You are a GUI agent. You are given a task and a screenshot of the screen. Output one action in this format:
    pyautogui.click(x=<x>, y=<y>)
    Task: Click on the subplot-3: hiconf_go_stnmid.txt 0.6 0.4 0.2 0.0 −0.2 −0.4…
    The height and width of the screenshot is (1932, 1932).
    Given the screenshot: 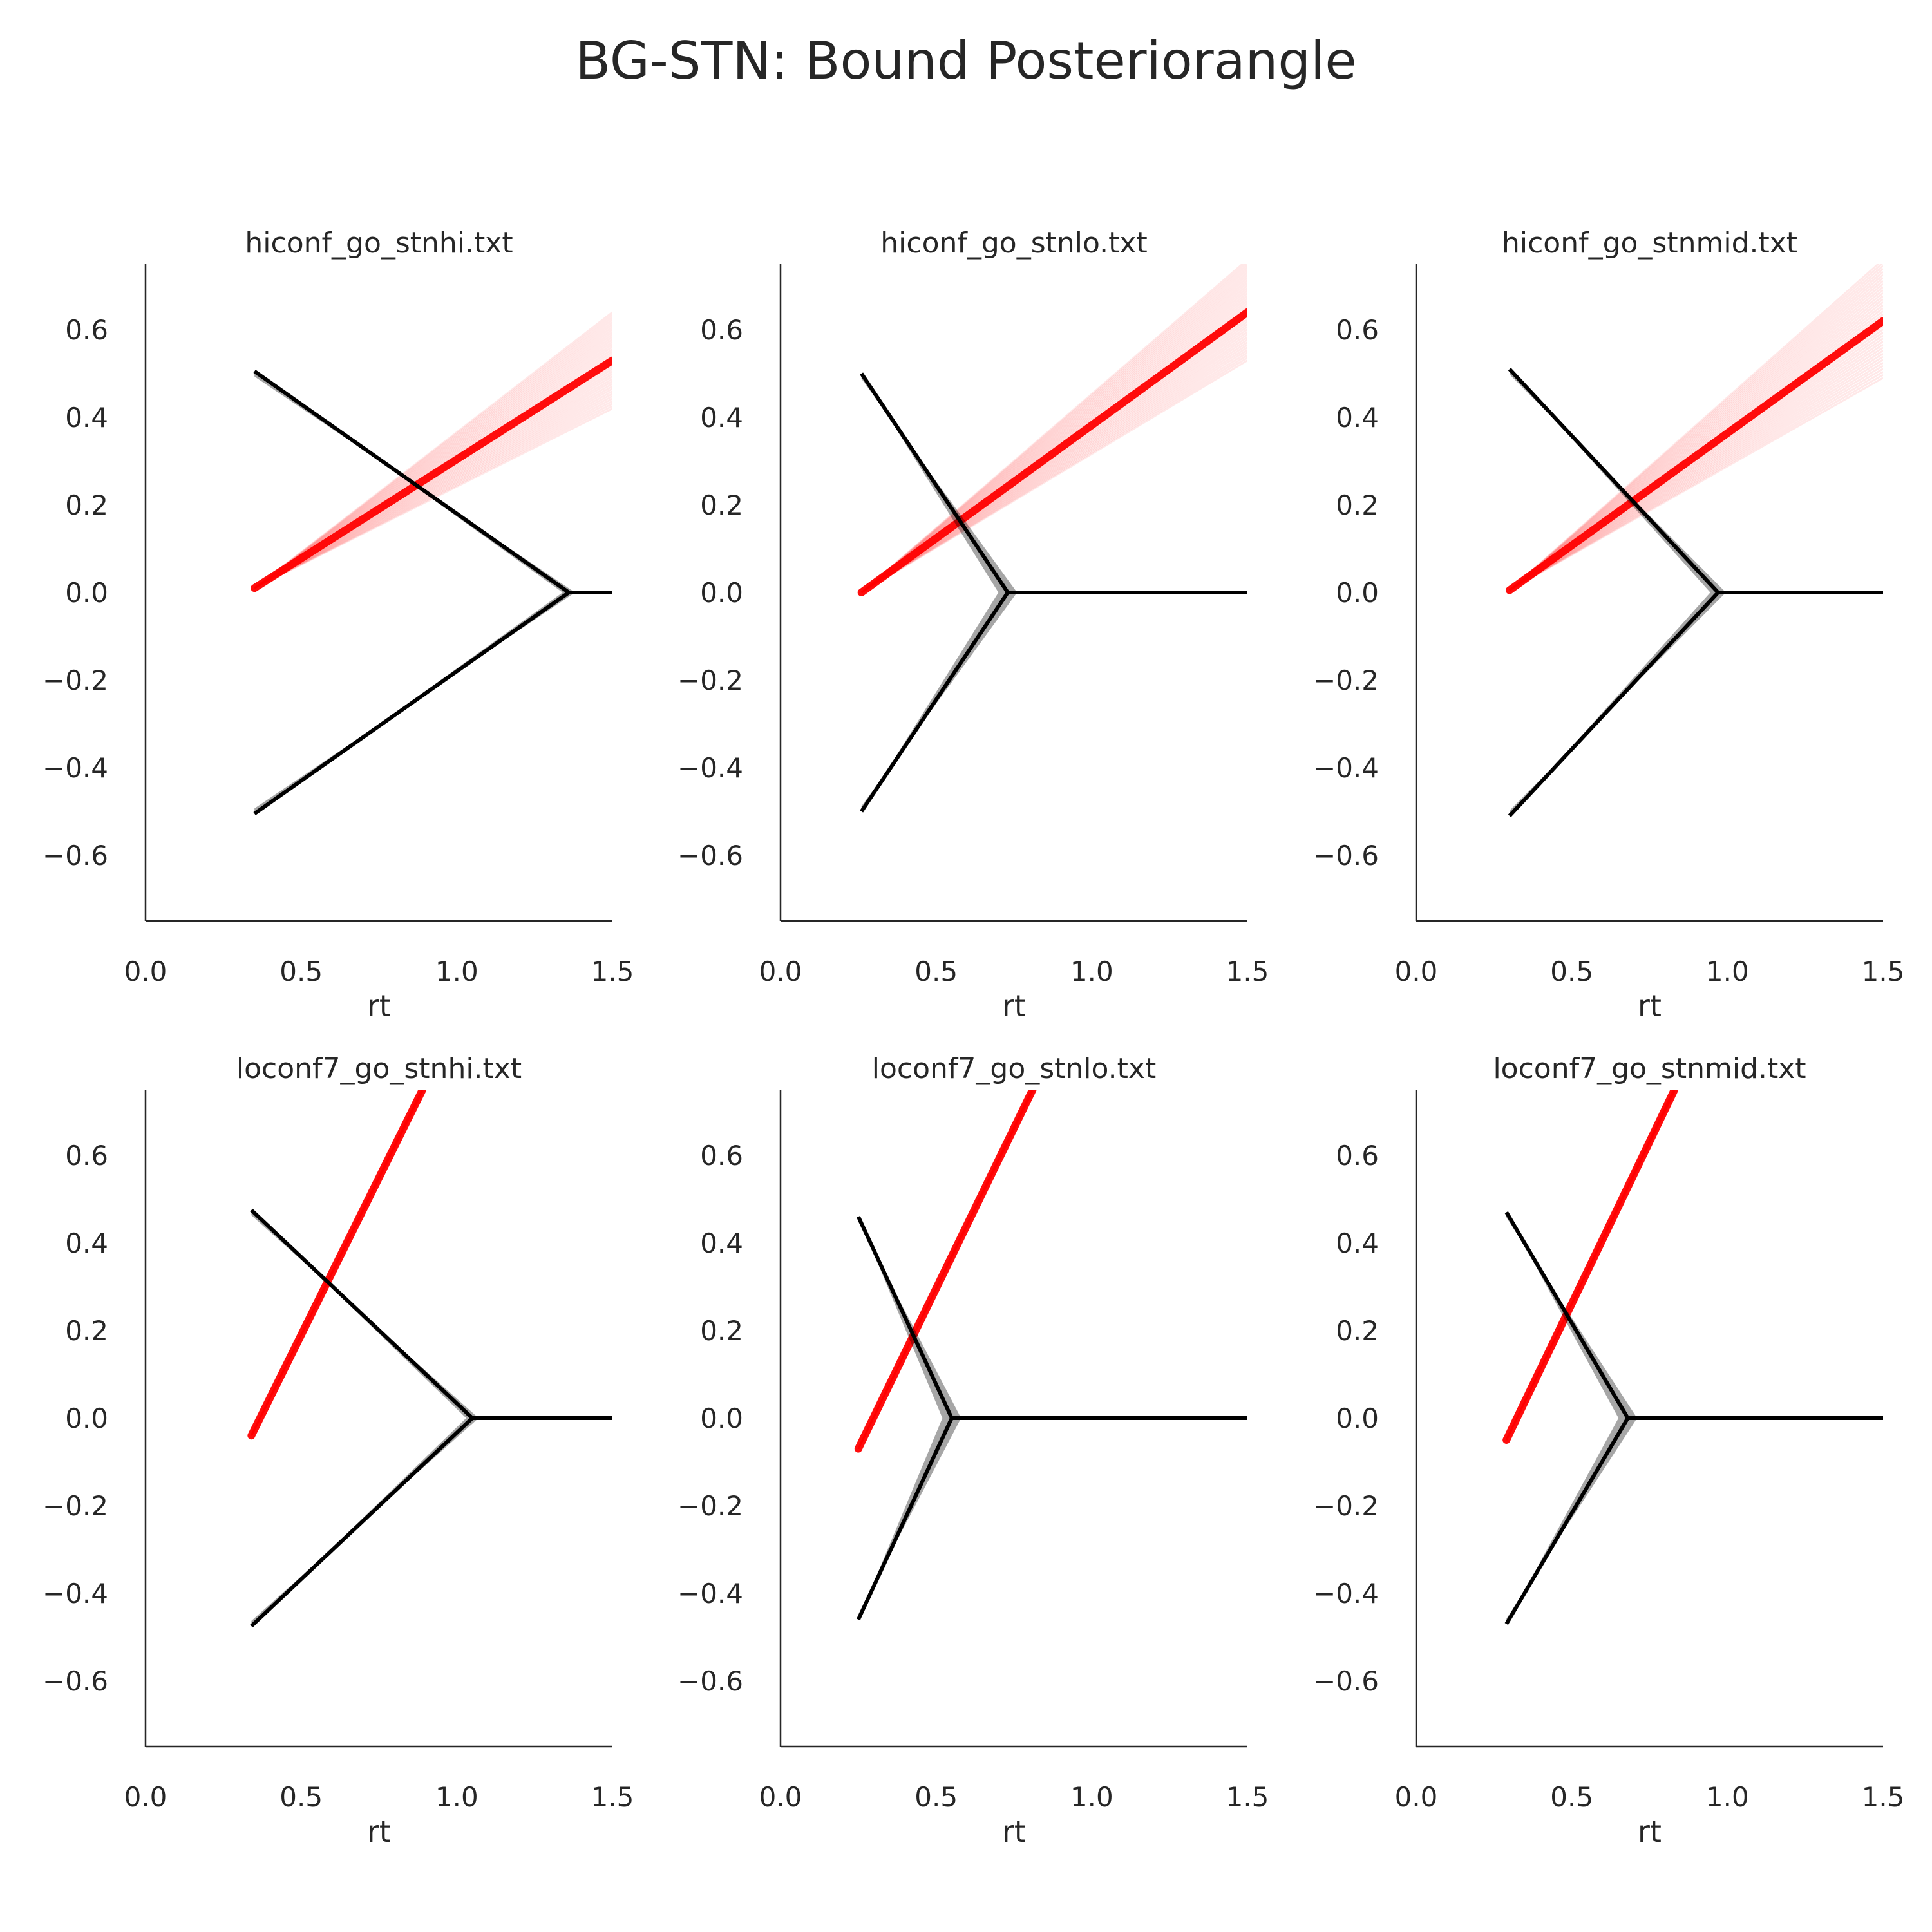 What is the action you would take?
    pyautogui.click(x=1609, y=625)
    